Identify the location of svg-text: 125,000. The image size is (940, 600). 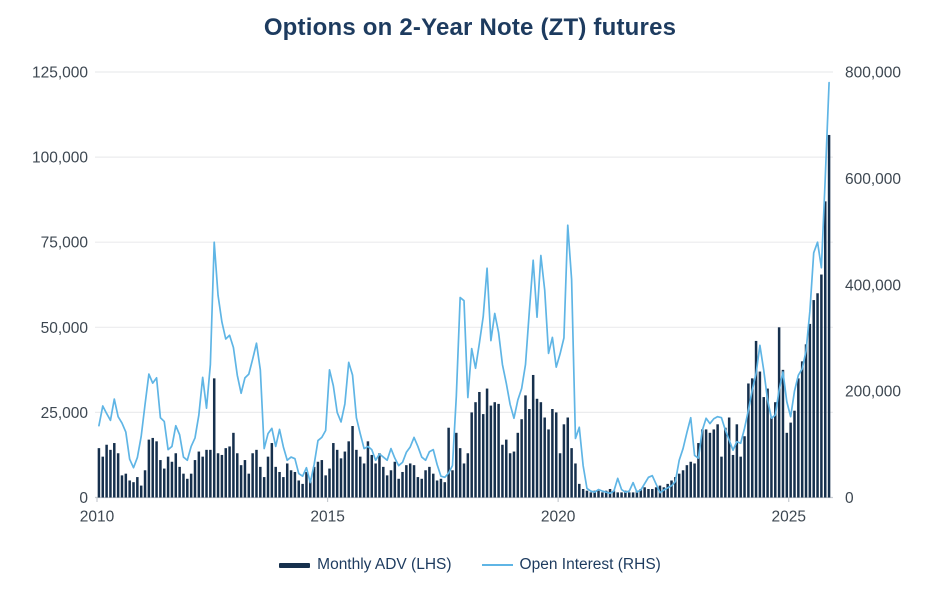
(60, 73).